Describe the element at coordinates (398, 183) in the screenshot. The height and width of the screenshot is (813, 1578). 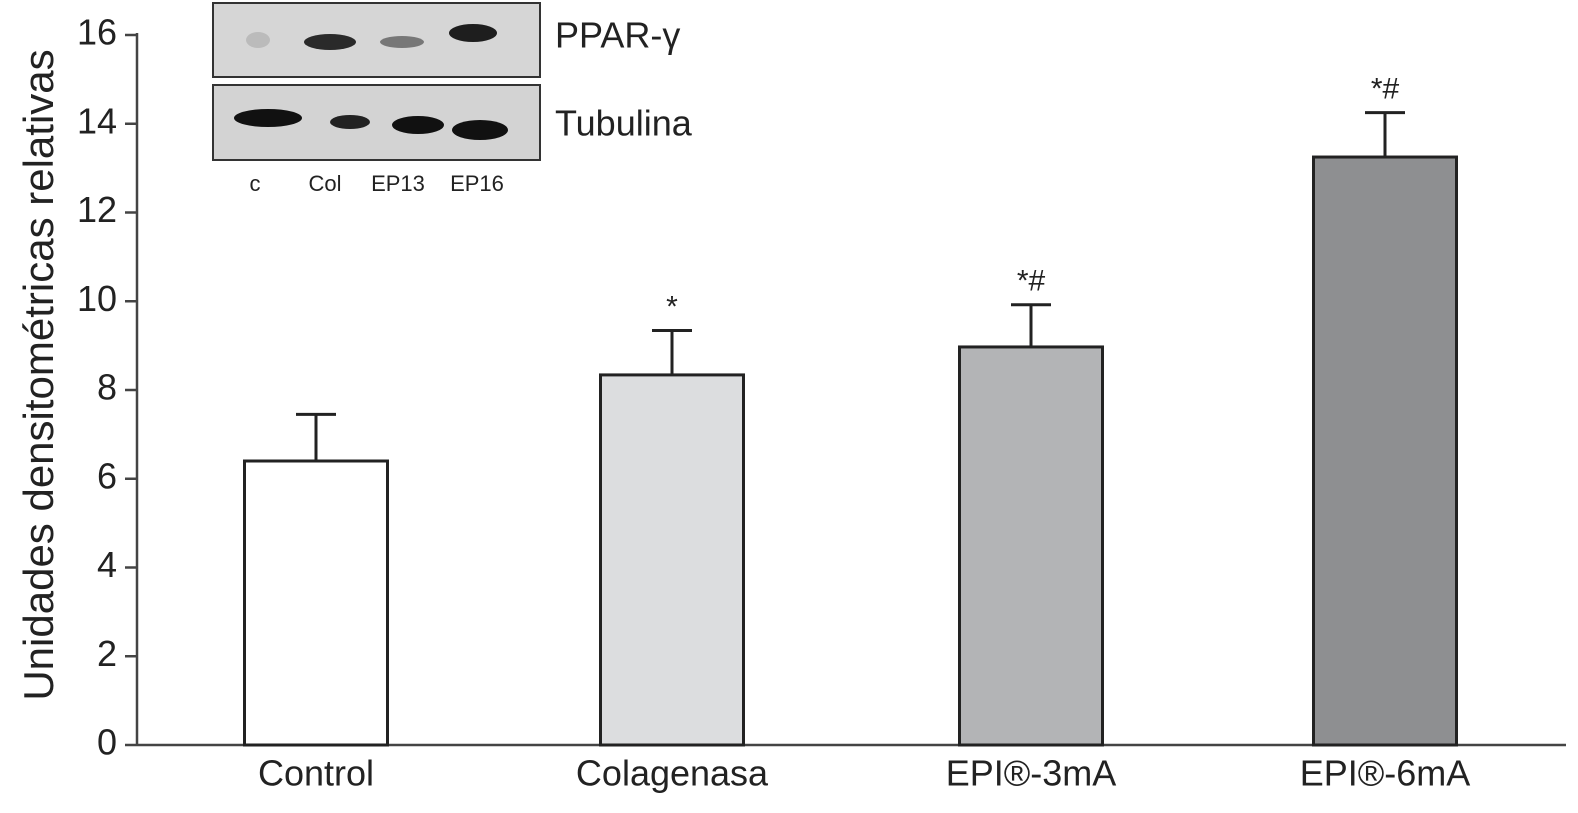
I see `blot-lane-label: EP13` at that location.